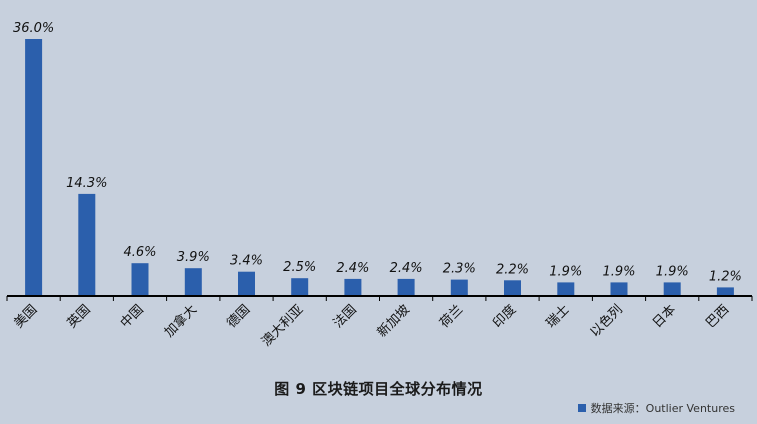 The width and height of the screenshot is (757, 424). I want to click on category-label-10: 瑞士, so click(558, 316).